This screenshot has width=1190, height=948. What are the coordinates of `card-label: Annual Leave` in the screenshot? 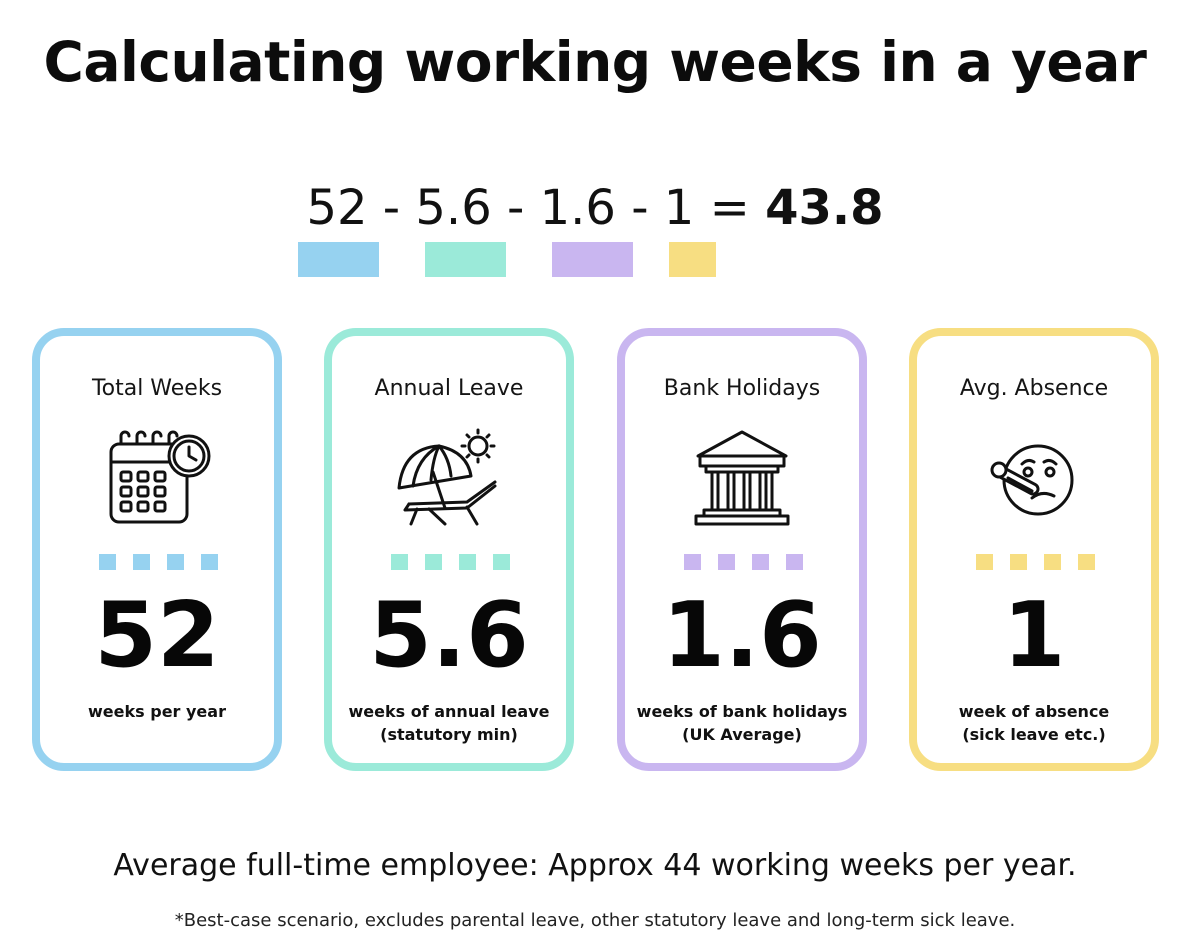 It's located at (449, 388).